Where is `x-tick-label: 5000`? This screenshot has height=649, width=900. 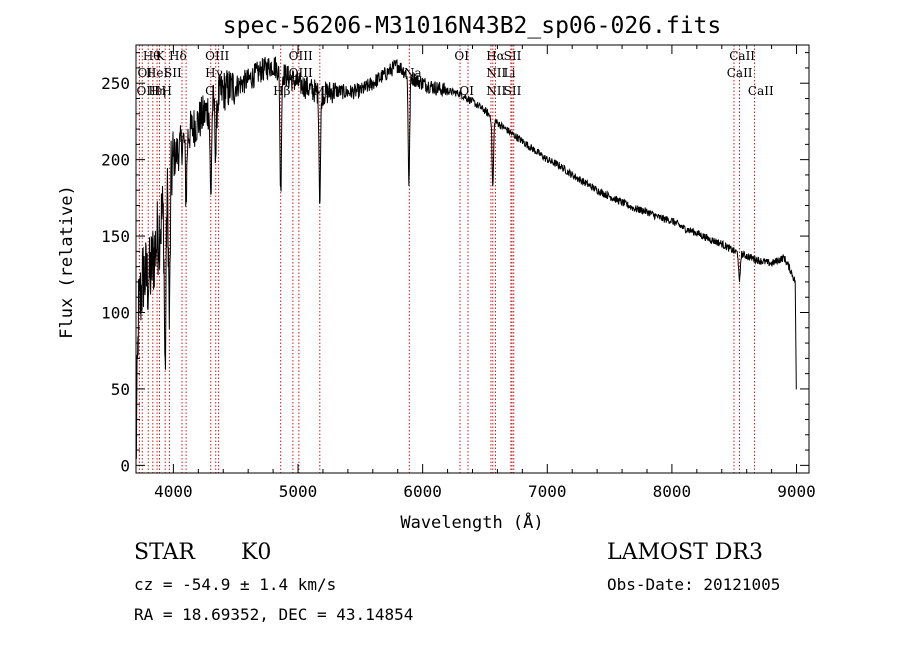 x-tick-label: 5000 is located at coordinates (298, 491).